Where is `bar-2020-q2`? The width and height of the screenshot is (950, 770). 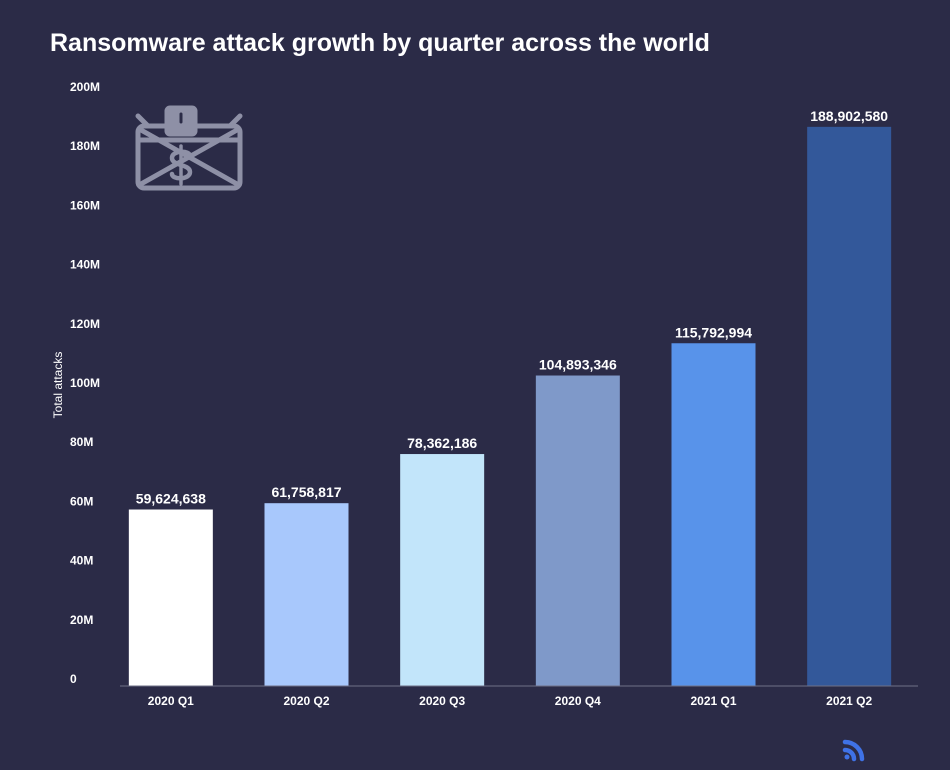 bar-2020-q2 is located at coordinates (306, 594).